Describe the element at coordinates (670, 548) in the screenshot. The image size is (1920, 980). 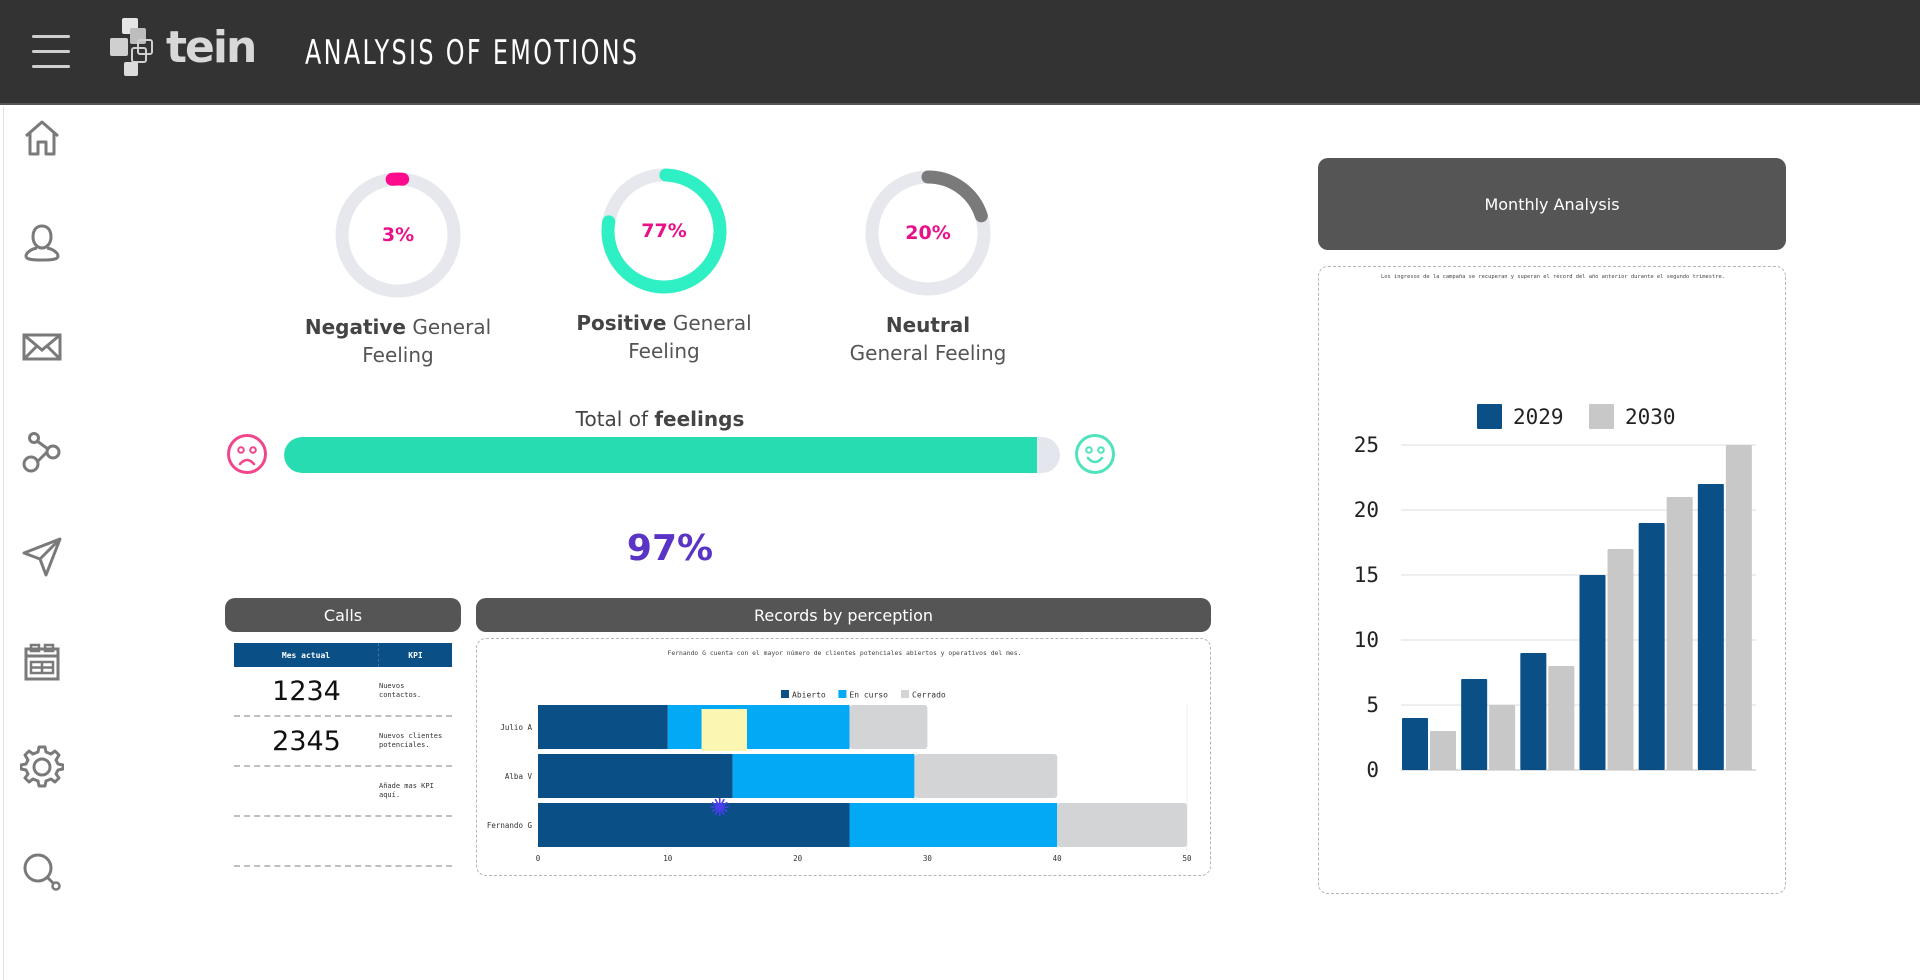
I see `total-feelings-value: 97%` at that location.